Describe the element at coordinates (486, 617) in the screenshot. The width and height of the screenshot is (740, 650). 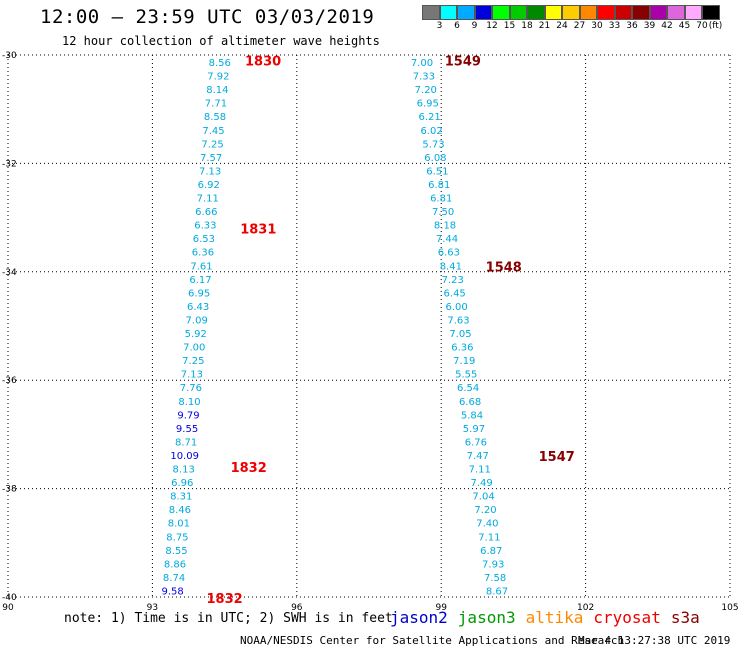
I see `satellite-jason3: jason3` at that location.